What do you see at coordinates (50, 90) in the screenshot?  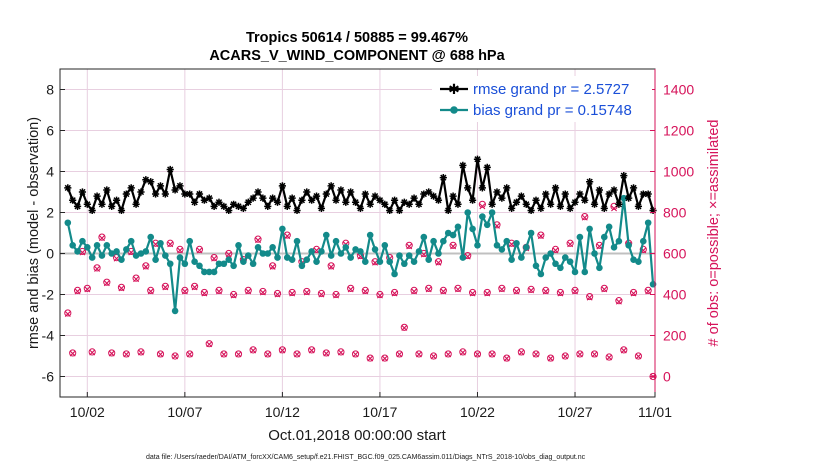 I see `y-tick-label-left: 8` at bounding box center [50, 90].